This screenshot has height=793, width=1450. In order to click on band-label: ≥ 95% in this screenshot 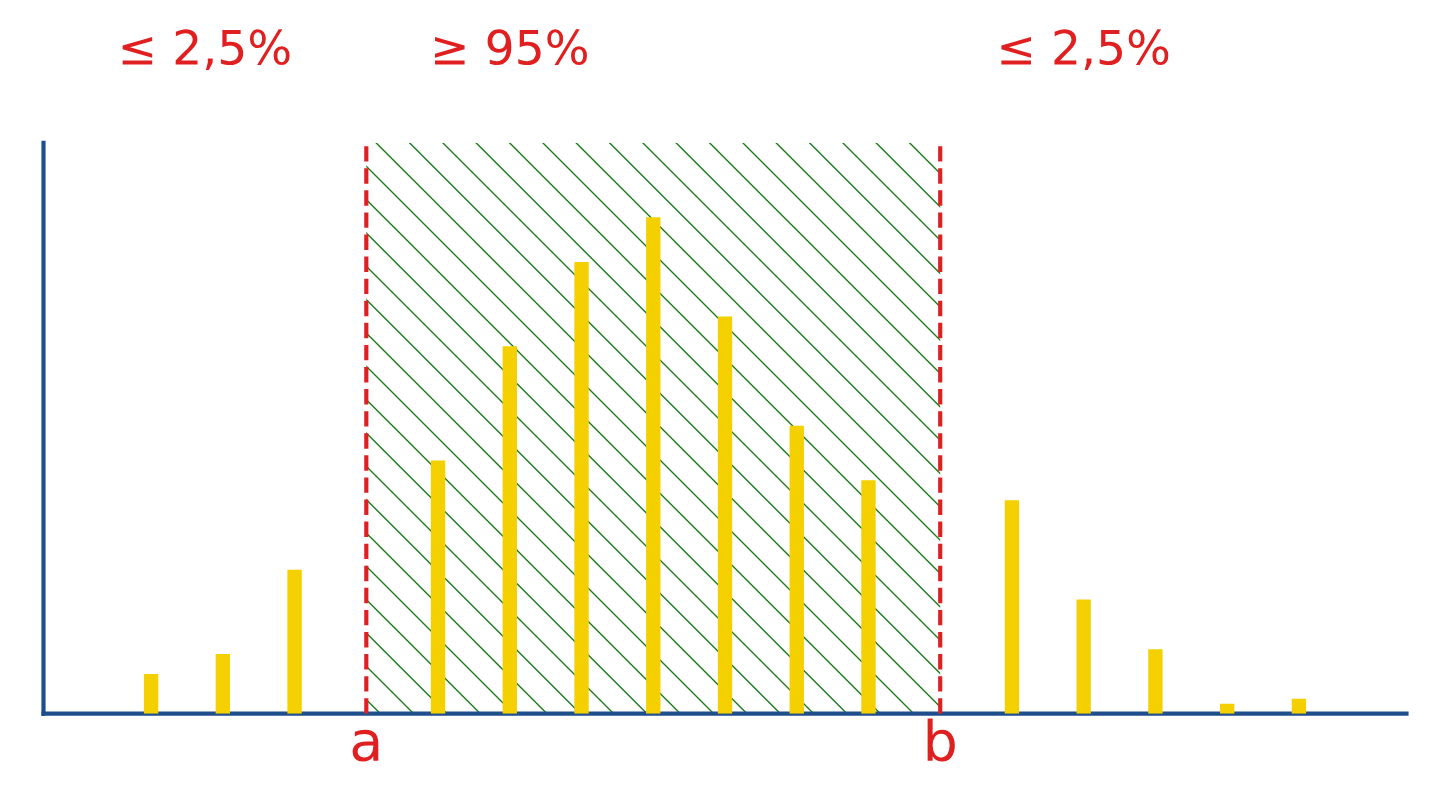, I will do `click(511, 47)`.